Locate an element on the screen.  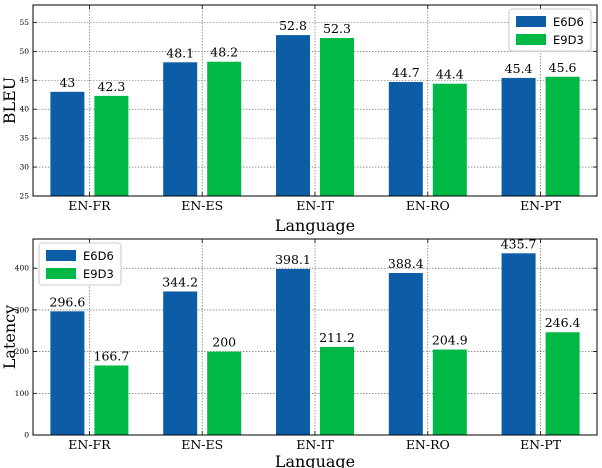
y-tick-label: 0 is located at coordinates (26, 435).